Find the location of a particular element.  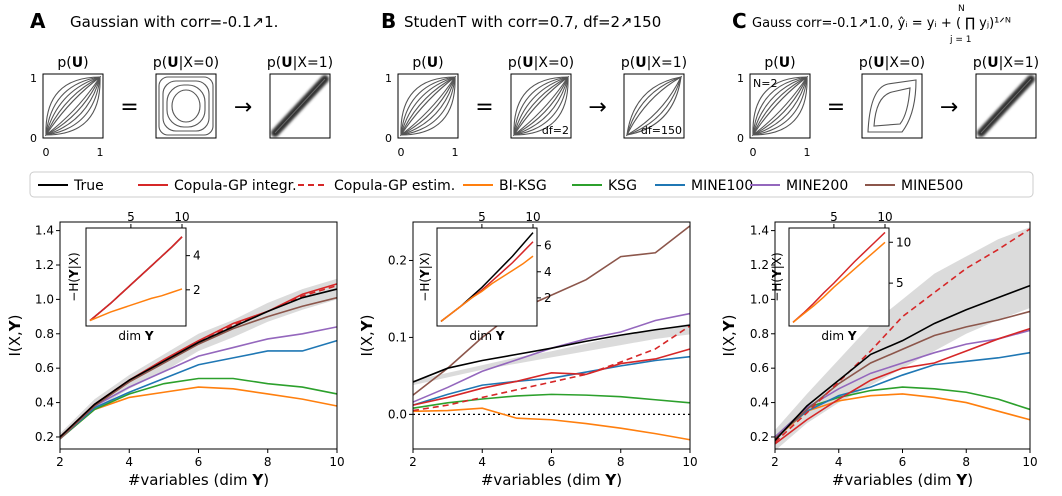

copula-title: p(U|X=1) is located at coordinates (654, 63).